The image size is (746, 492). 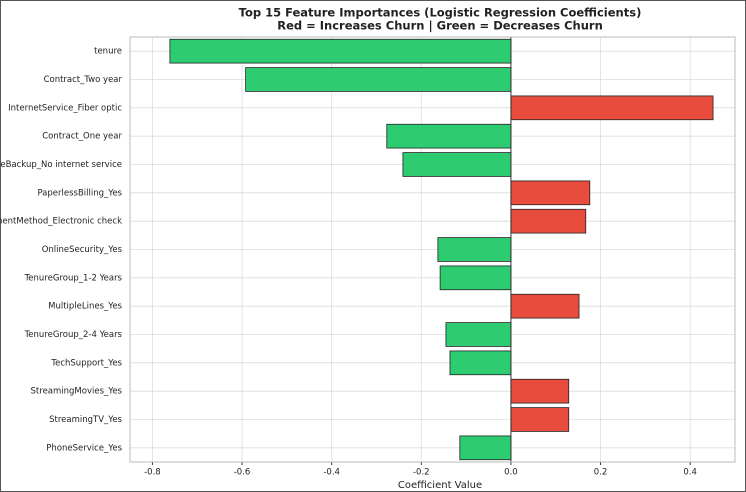 I want to click on y-tick-label: StreamingMovies_Yes, so click(x=77, y=392).